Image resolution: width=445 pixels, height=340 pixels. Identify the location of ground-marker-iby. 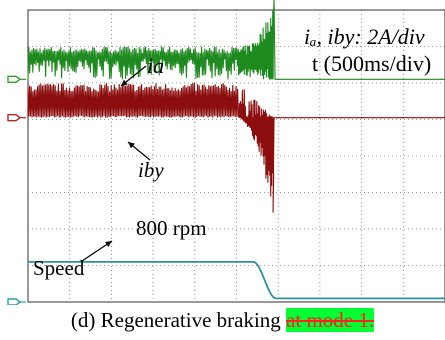
(14, 117).